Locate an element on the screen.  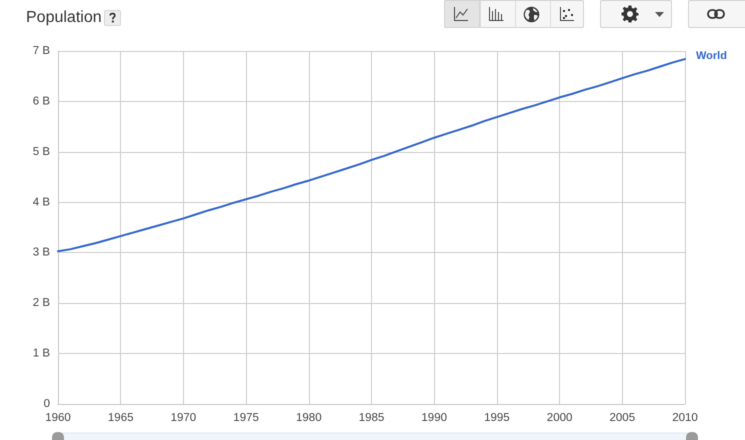
x-tick-label: 2005 is located at coordinates (623, 418).